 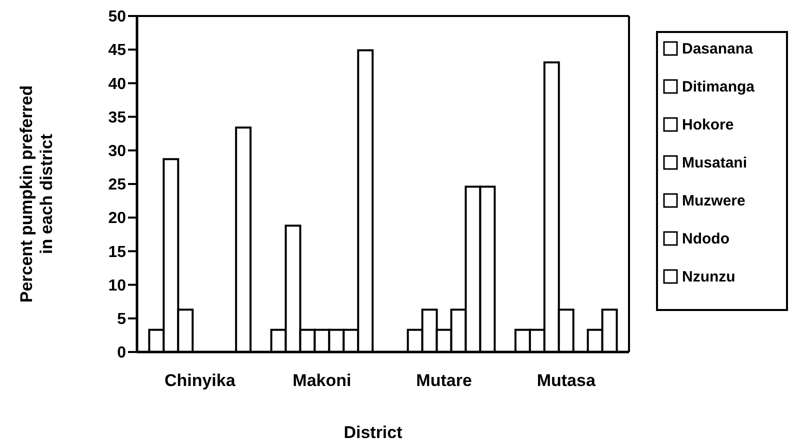 I want to click on y-tick-label: 50, so click(x=117, y=17).